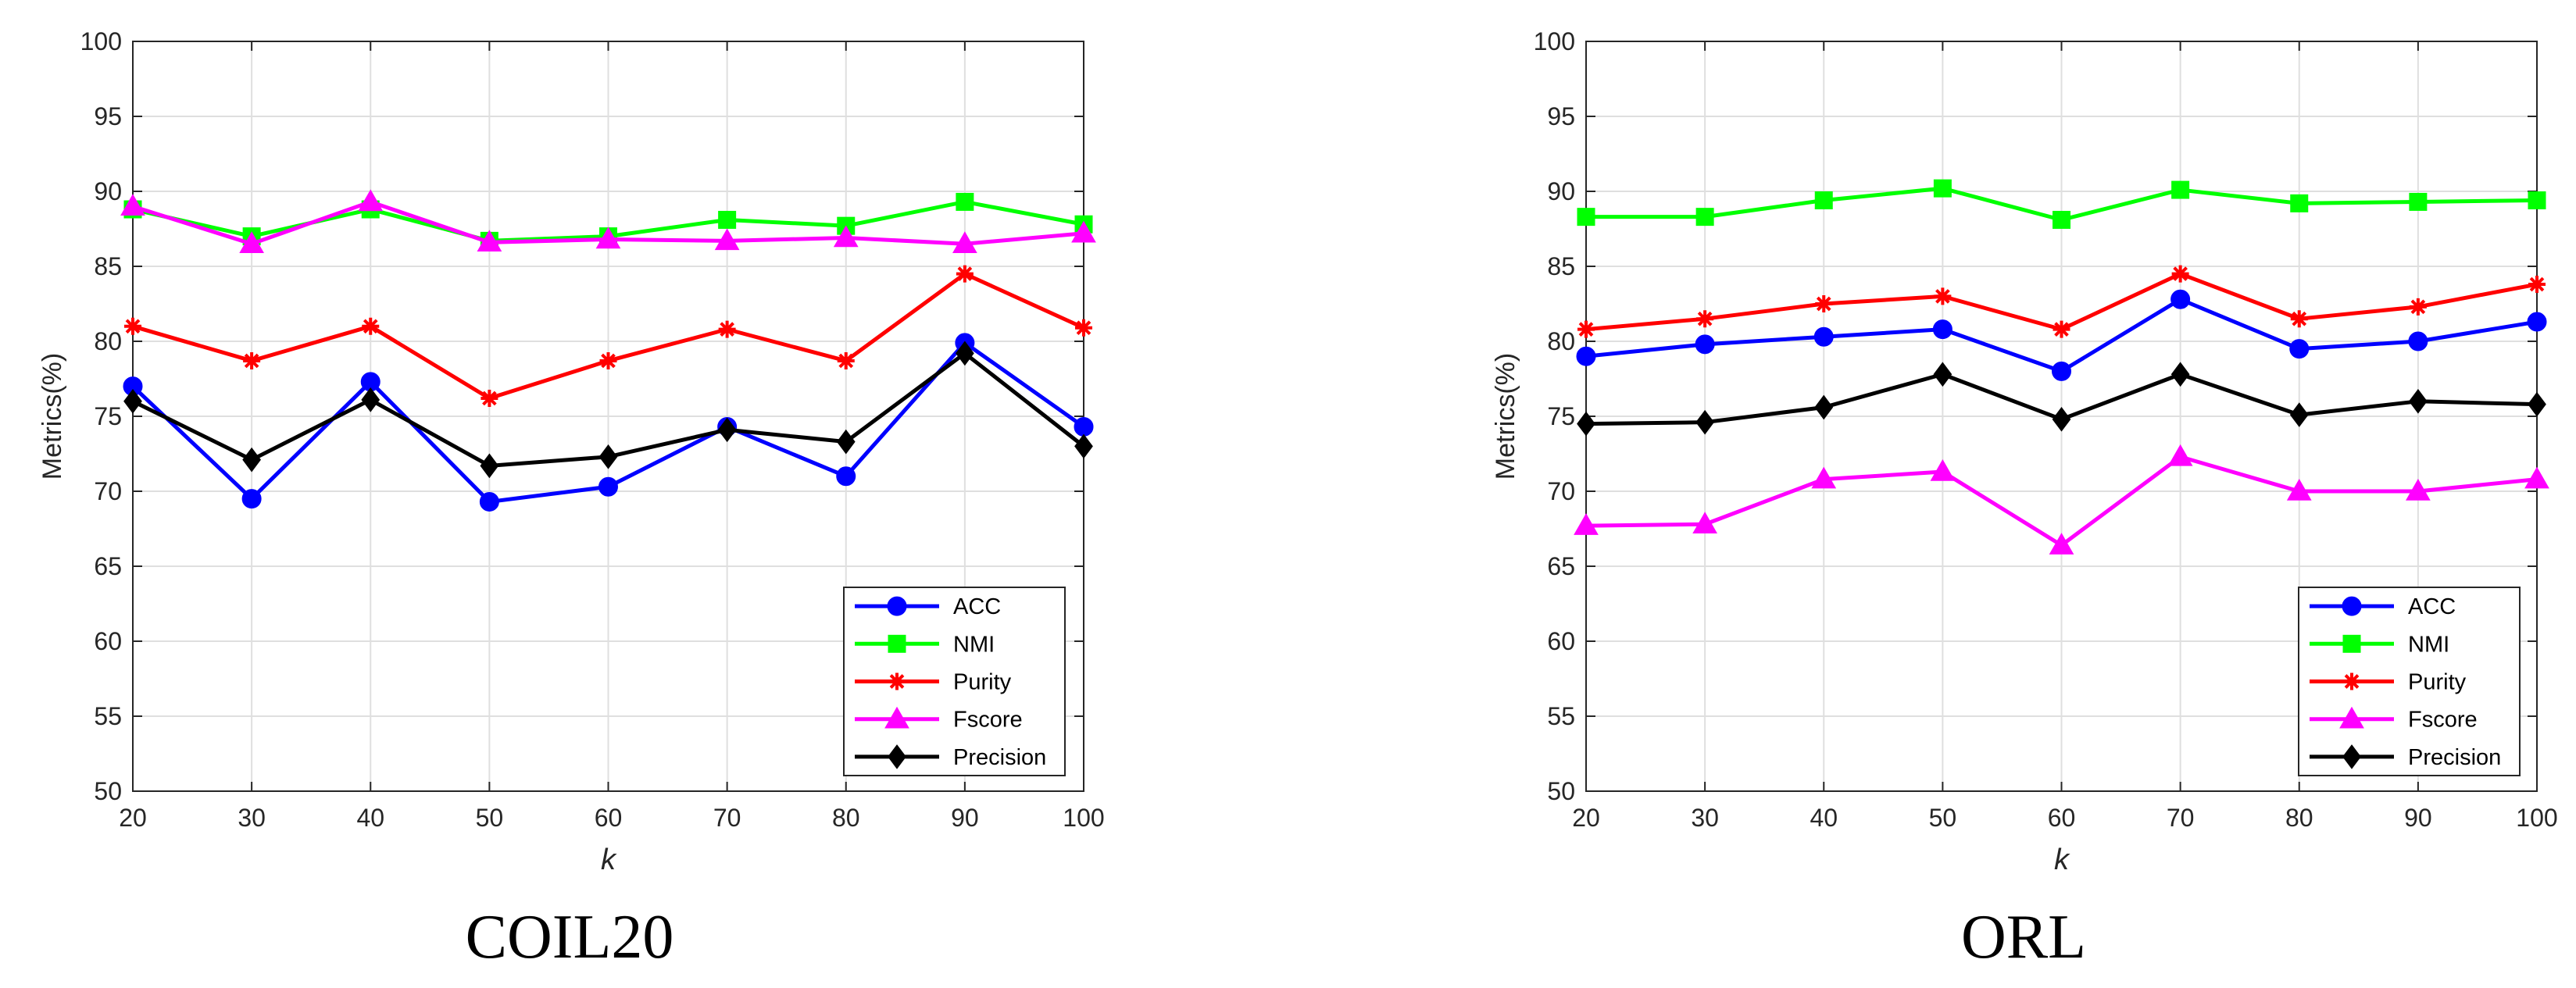 The width and height of the screenshot is (2576, 988). What do you see at coordinates (2061, 204) in the screenshot?
I see `series-nmi` at bounding box center [2061, 204].